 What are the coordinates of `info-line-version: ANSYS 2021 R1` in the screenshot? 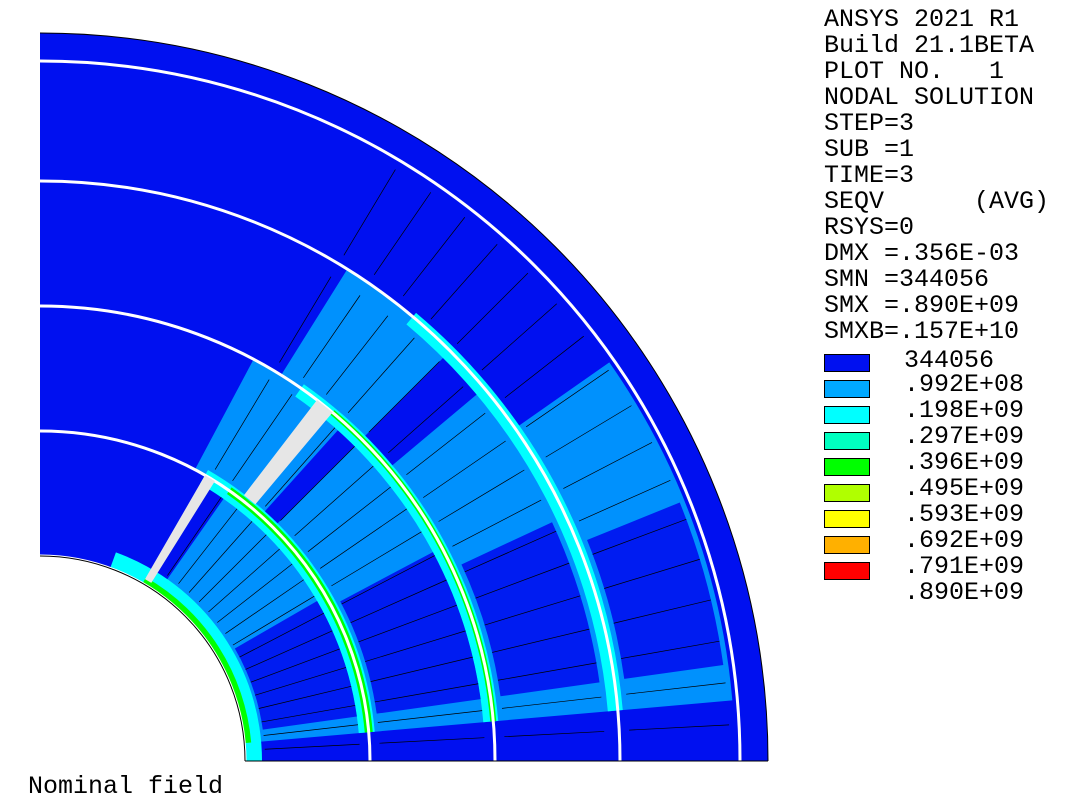 It's located at (922, 19).